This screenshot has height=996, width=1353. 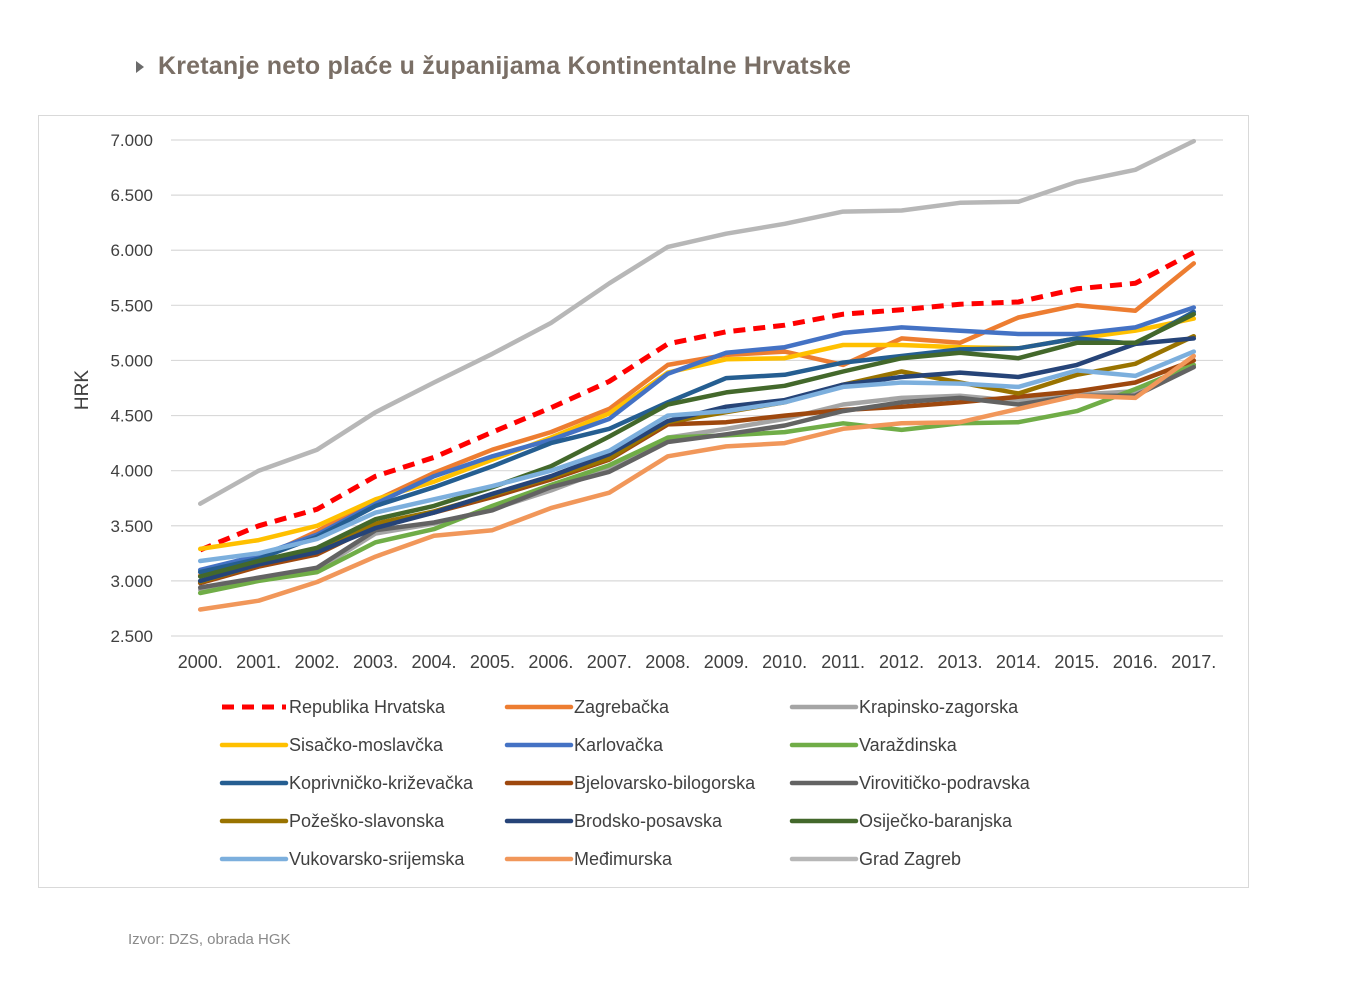 What do you see at coordinates (131, 581) in the screenshot?
I see `y-tick-label: 3.000` at bounding box center [131, 581].